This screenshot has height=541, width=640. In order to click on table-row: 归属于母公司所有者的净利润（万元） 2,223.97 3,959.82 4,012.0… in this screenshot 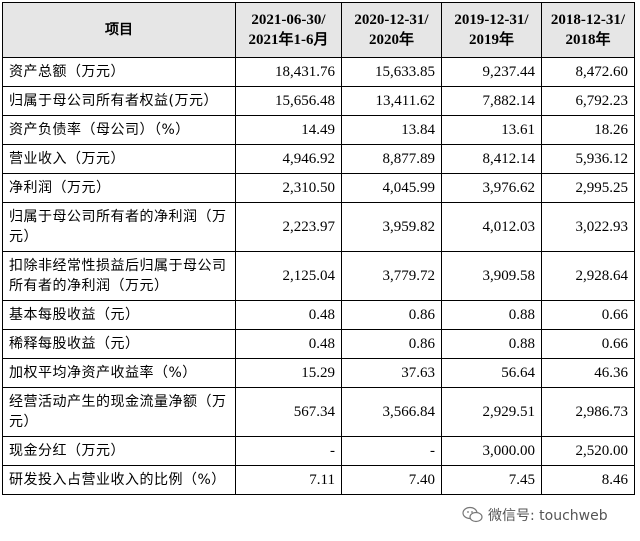, I will do `click(318, 227)`.